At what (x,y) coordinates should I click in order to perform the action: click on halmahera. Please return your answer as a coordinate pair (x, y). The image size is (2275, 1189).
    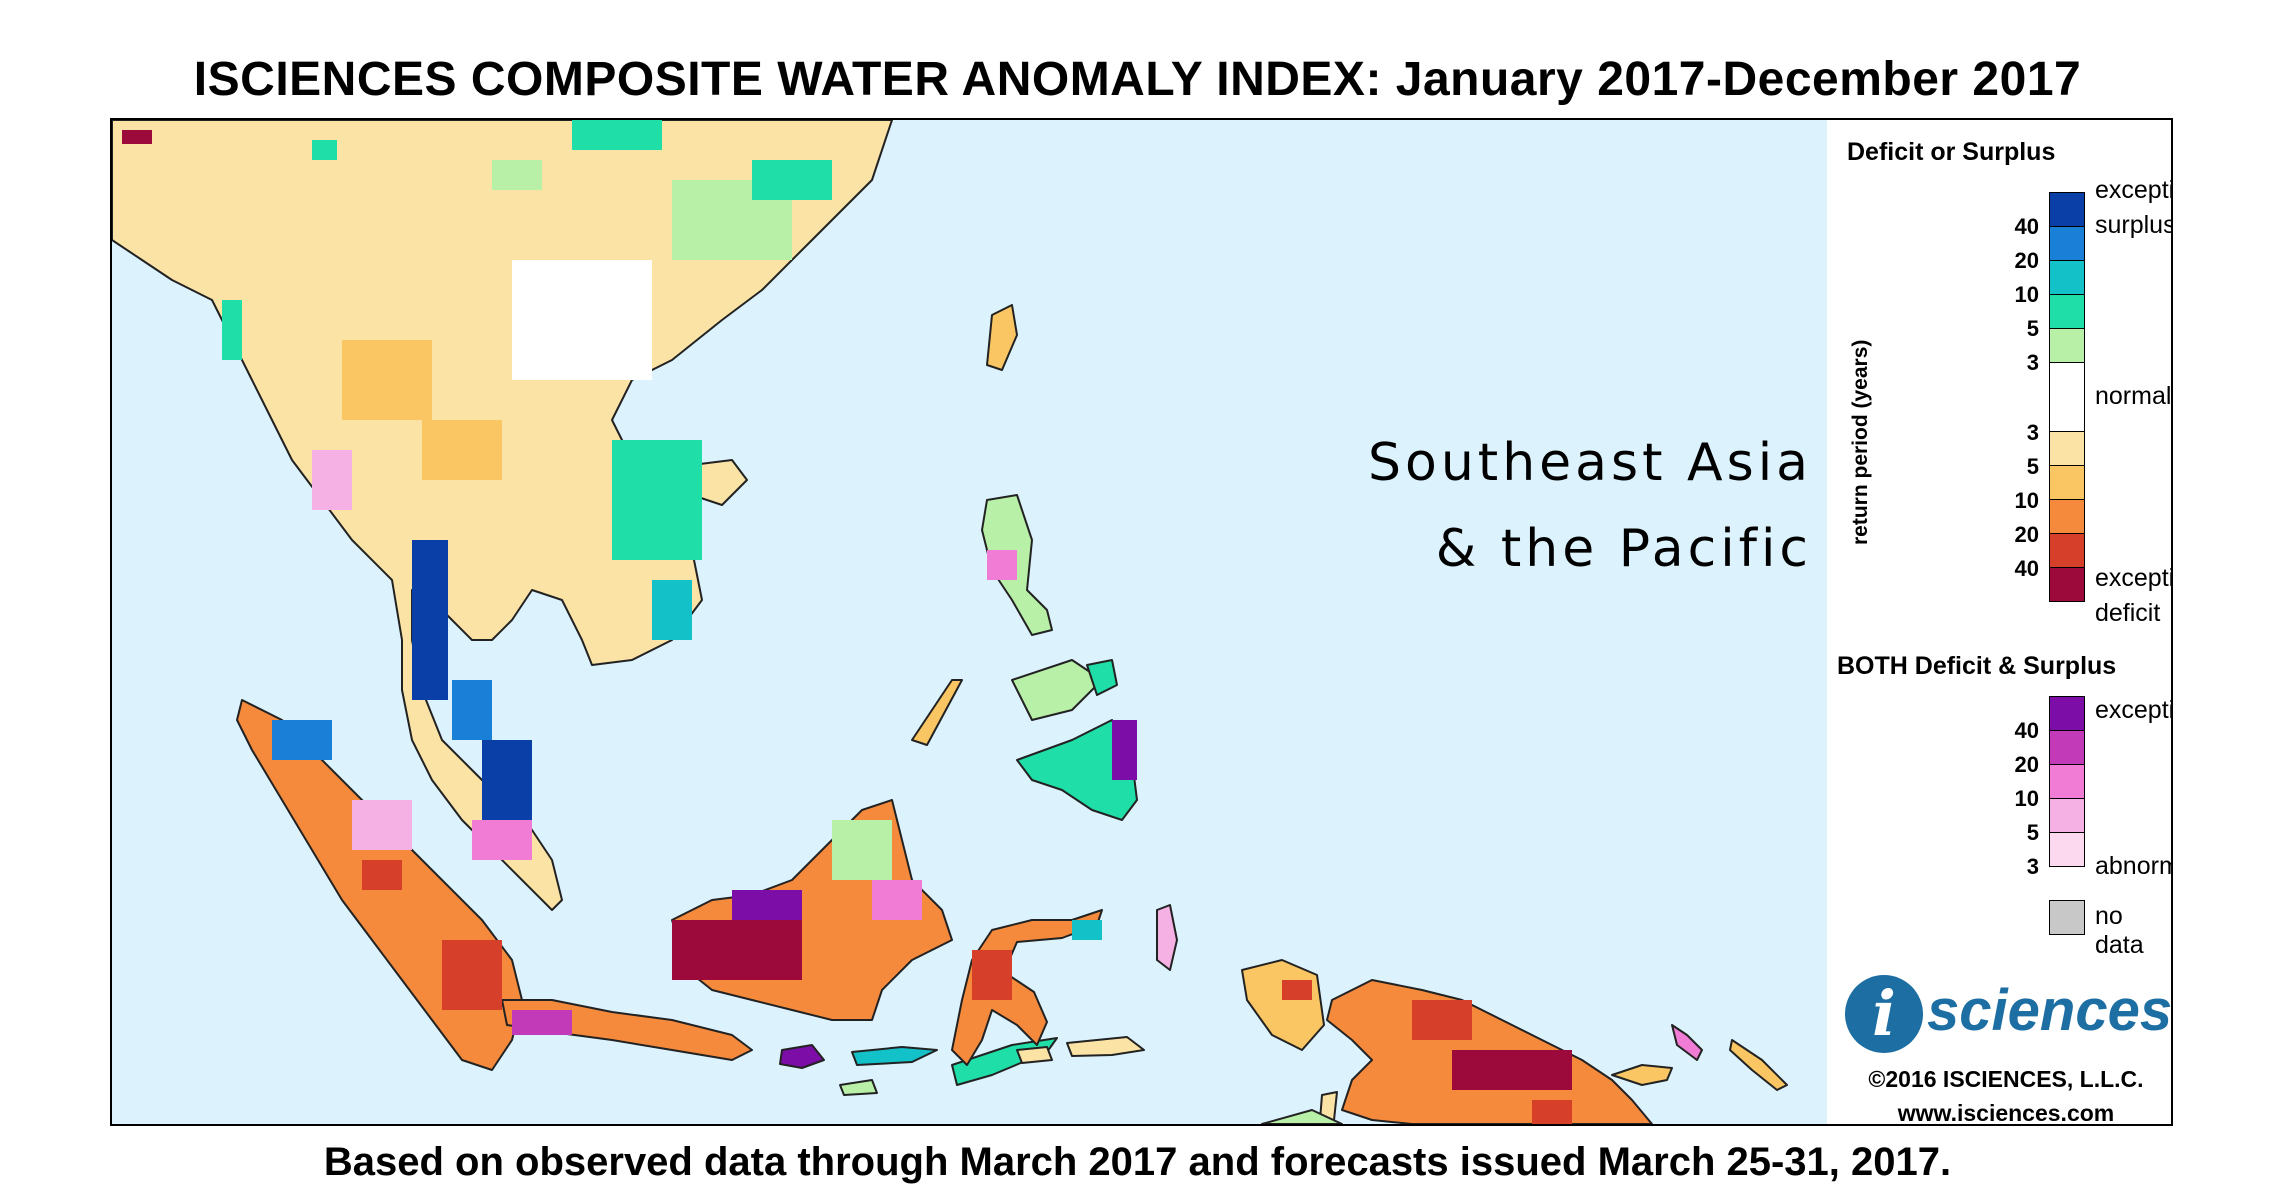
    Looking at the image, I should click on (1167, 937).